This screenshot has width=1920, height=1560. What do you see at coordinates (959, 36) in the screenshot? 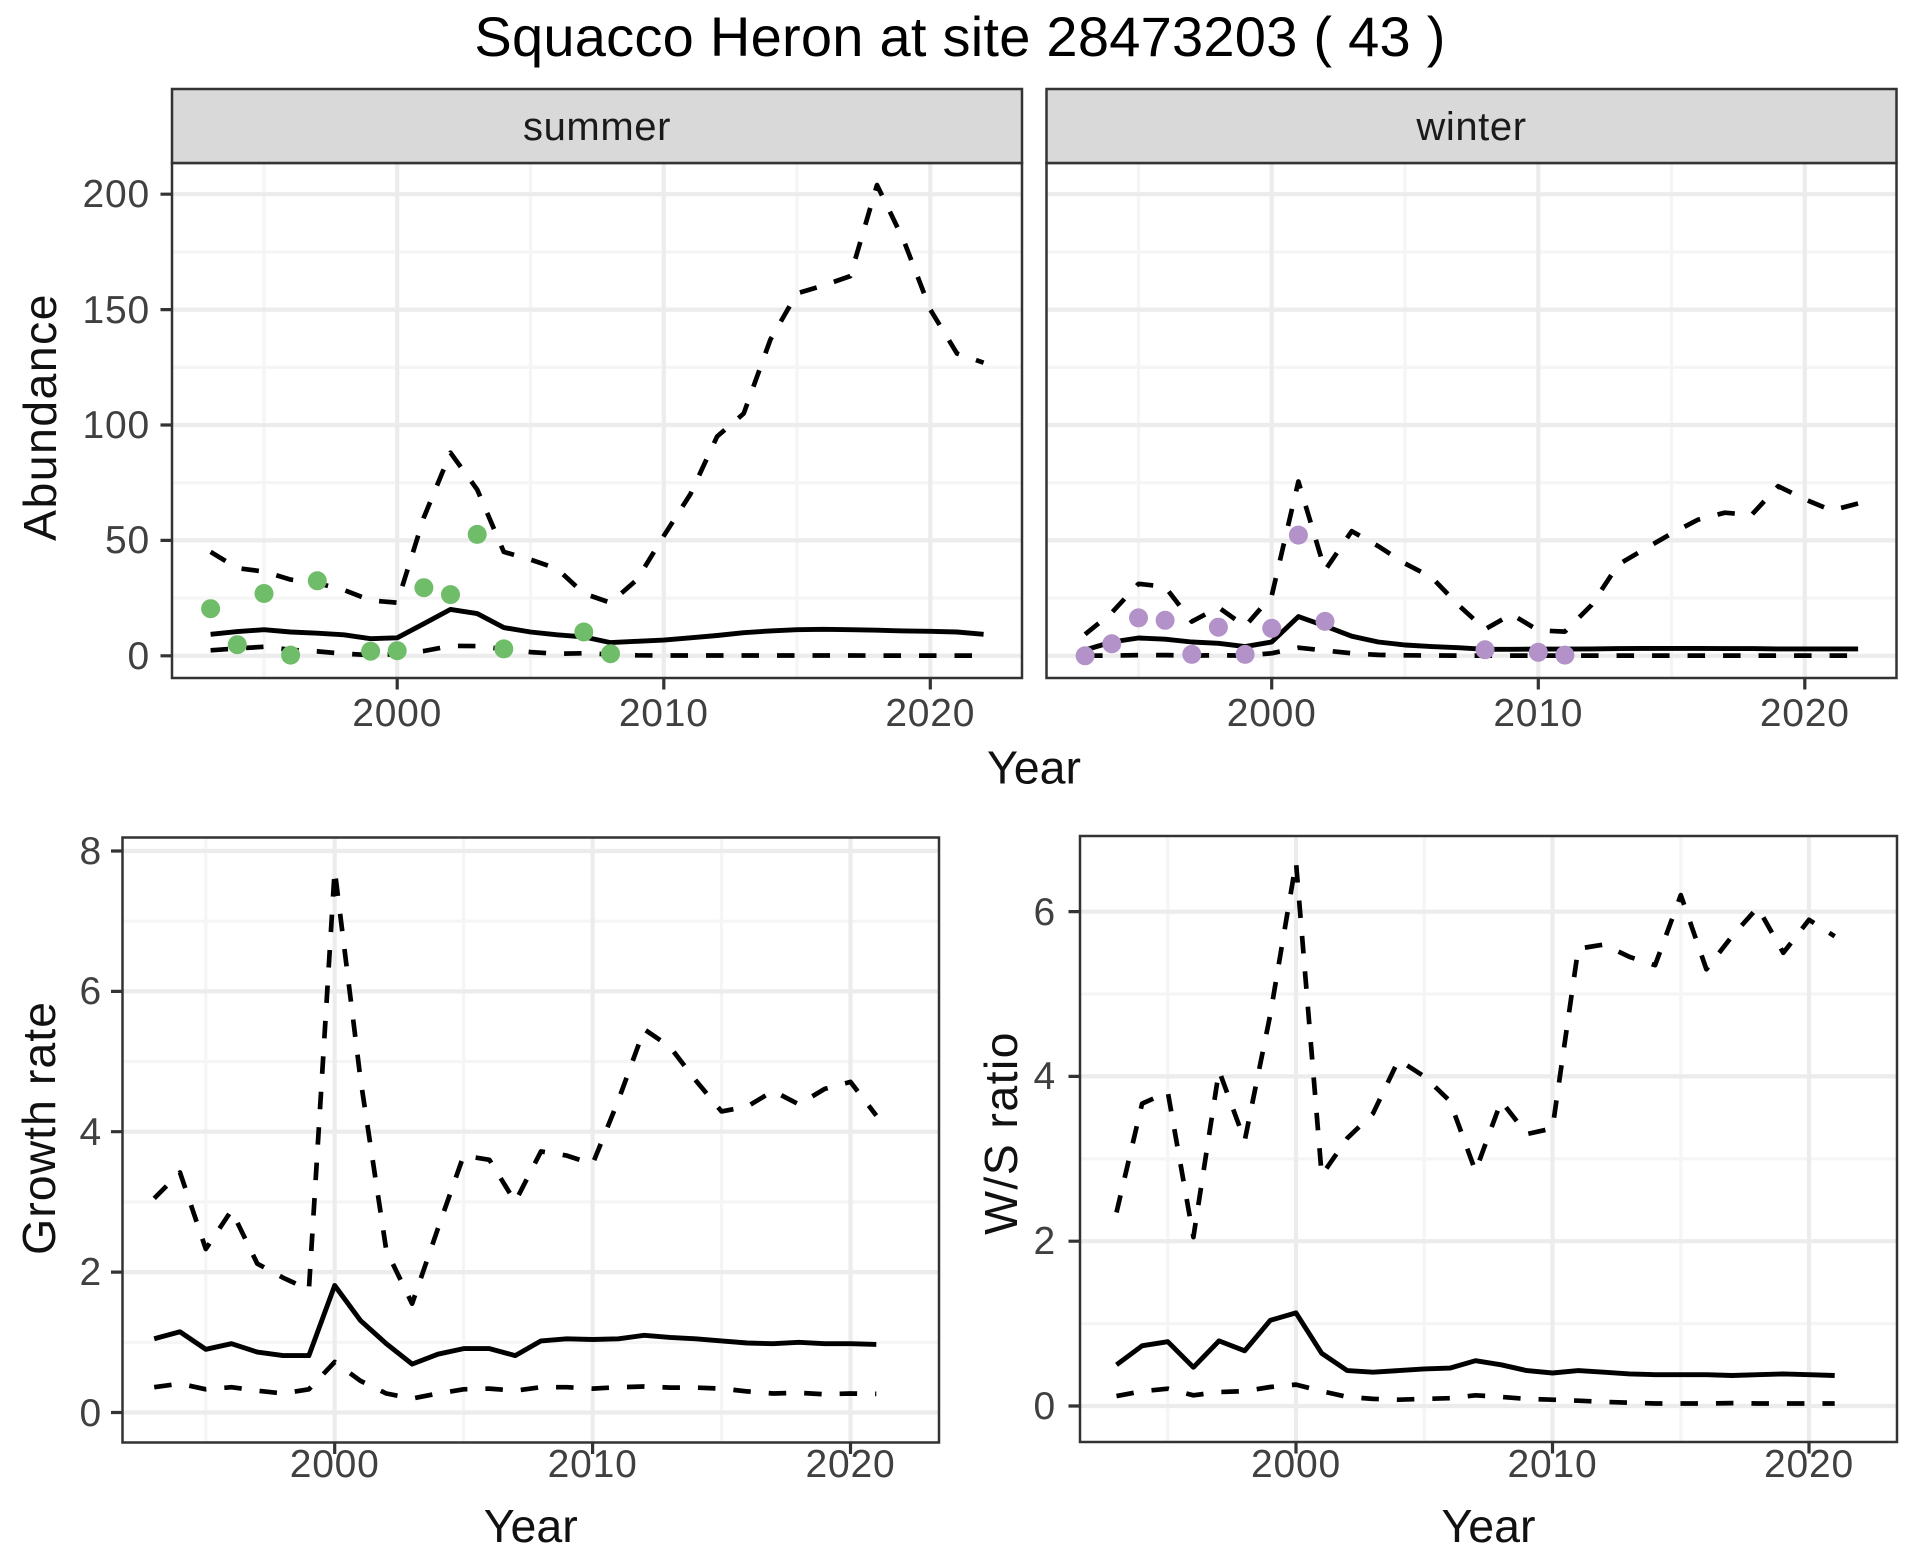
I see `svg-text:Squacco Heron at site 28473203: Squacco Heron at site 28473203 ( 43 )` at bounding box center [959, 36].